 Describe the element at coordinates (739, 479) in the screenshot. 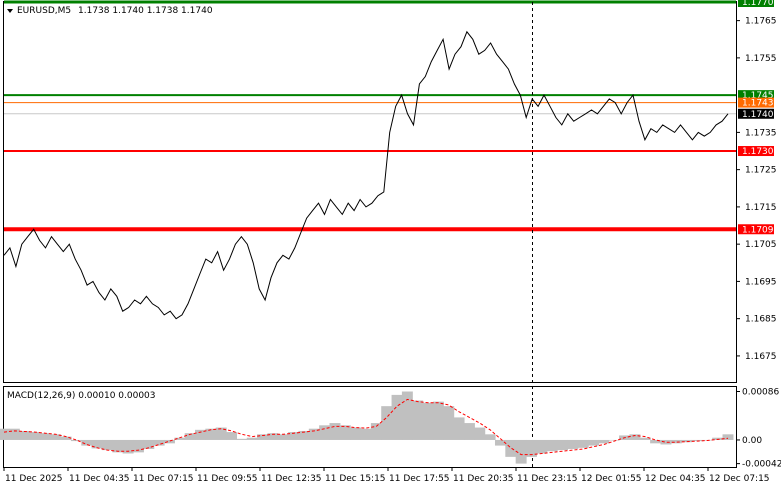

I see `x-tick-label: 12 Dec 07:15` at that location.